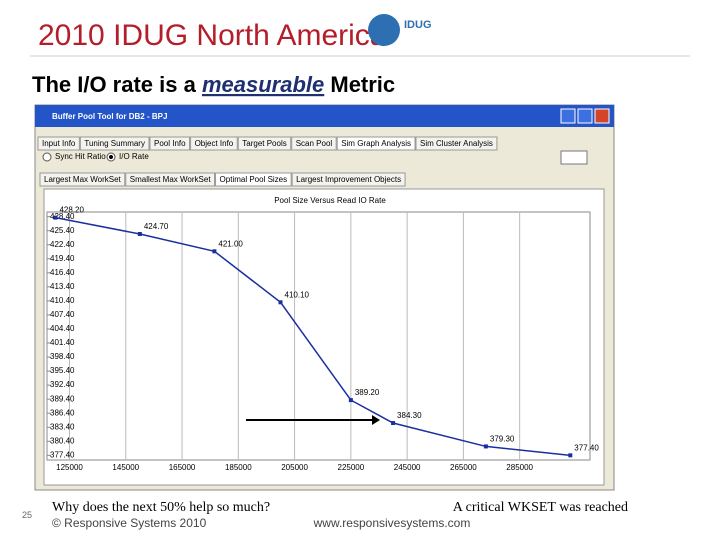 The height and width of the screenshot is (540, 720). What do you see at coordinates (62, 398) in the screenshot?
I see `y-tick-label: 389.40` at bounding box center [62, 398].